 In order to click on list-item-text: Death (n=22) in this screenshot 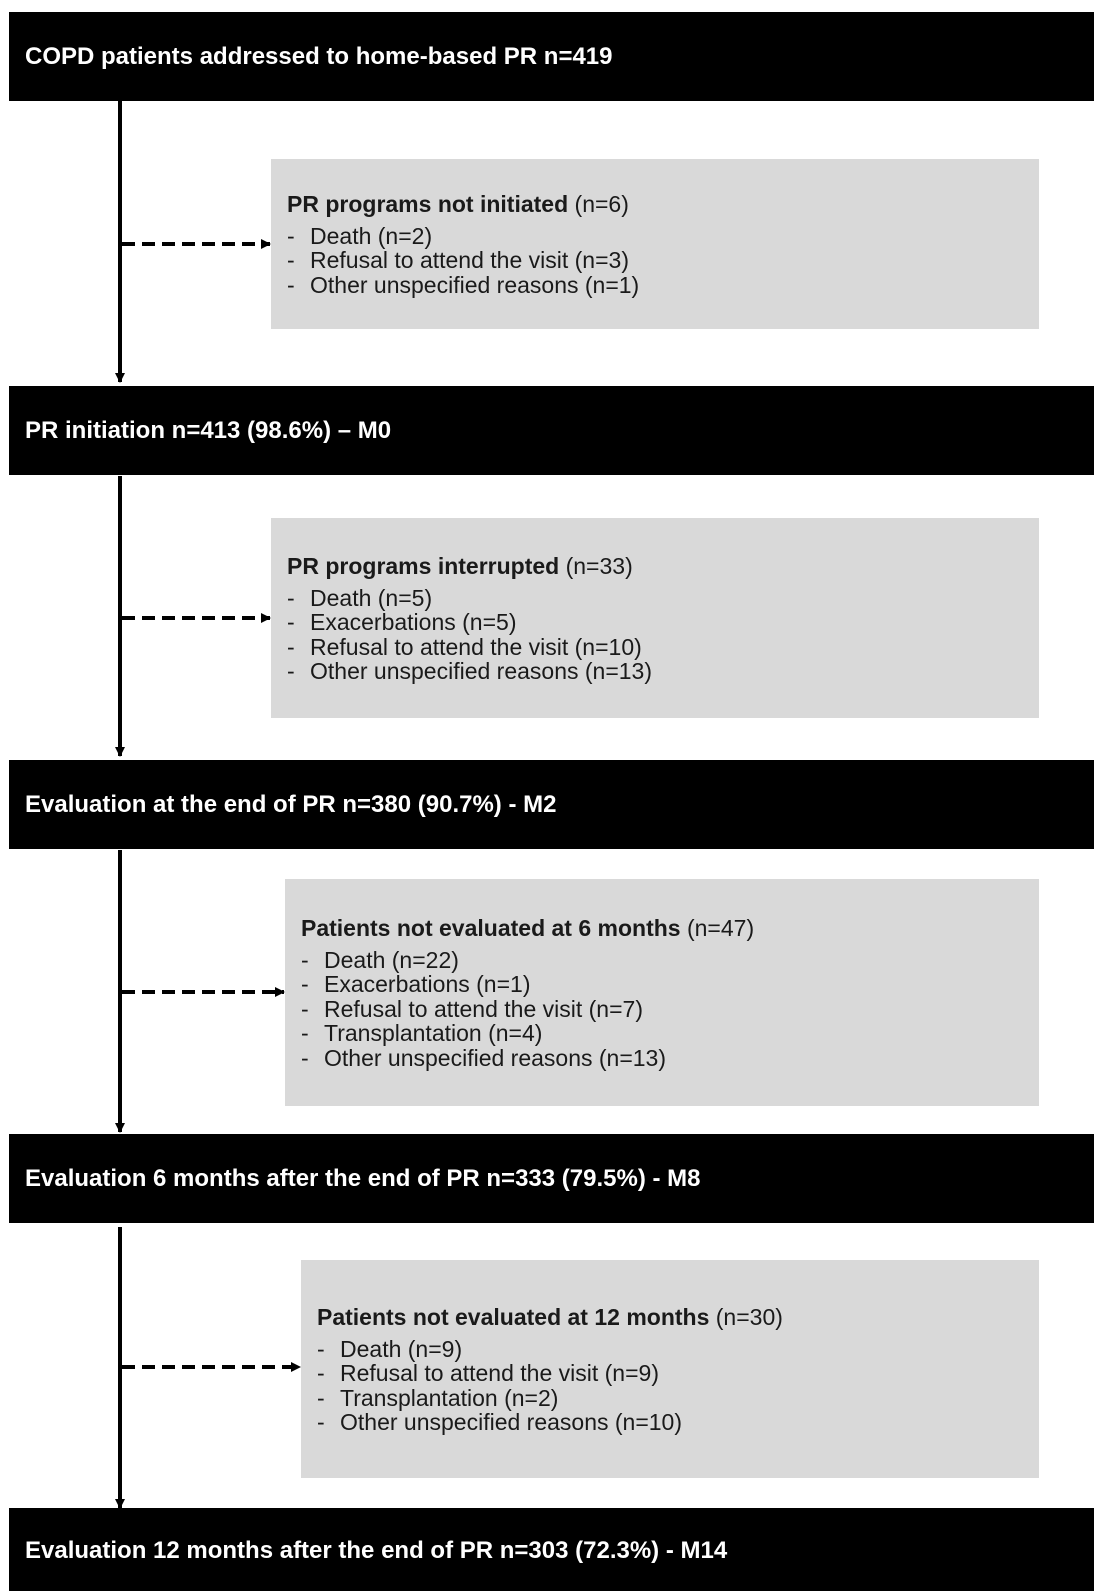, I will do `click(391, 959)`.